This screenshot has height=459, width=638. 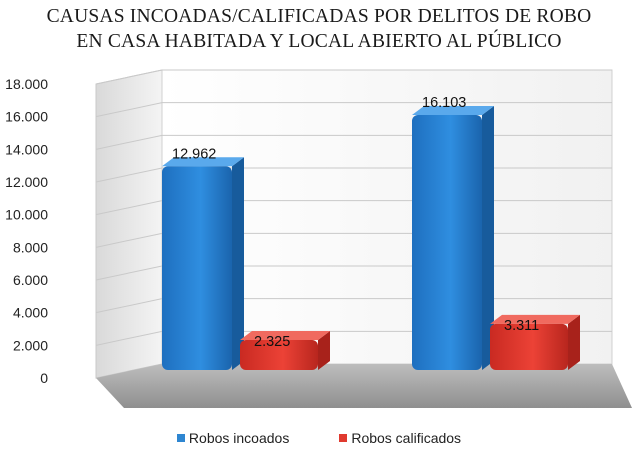 What do you see at coordinates (272, 342) in the screenshot?
I see `data-label-robos-calificados-1: 2.325` at bounding box center [272, 342].